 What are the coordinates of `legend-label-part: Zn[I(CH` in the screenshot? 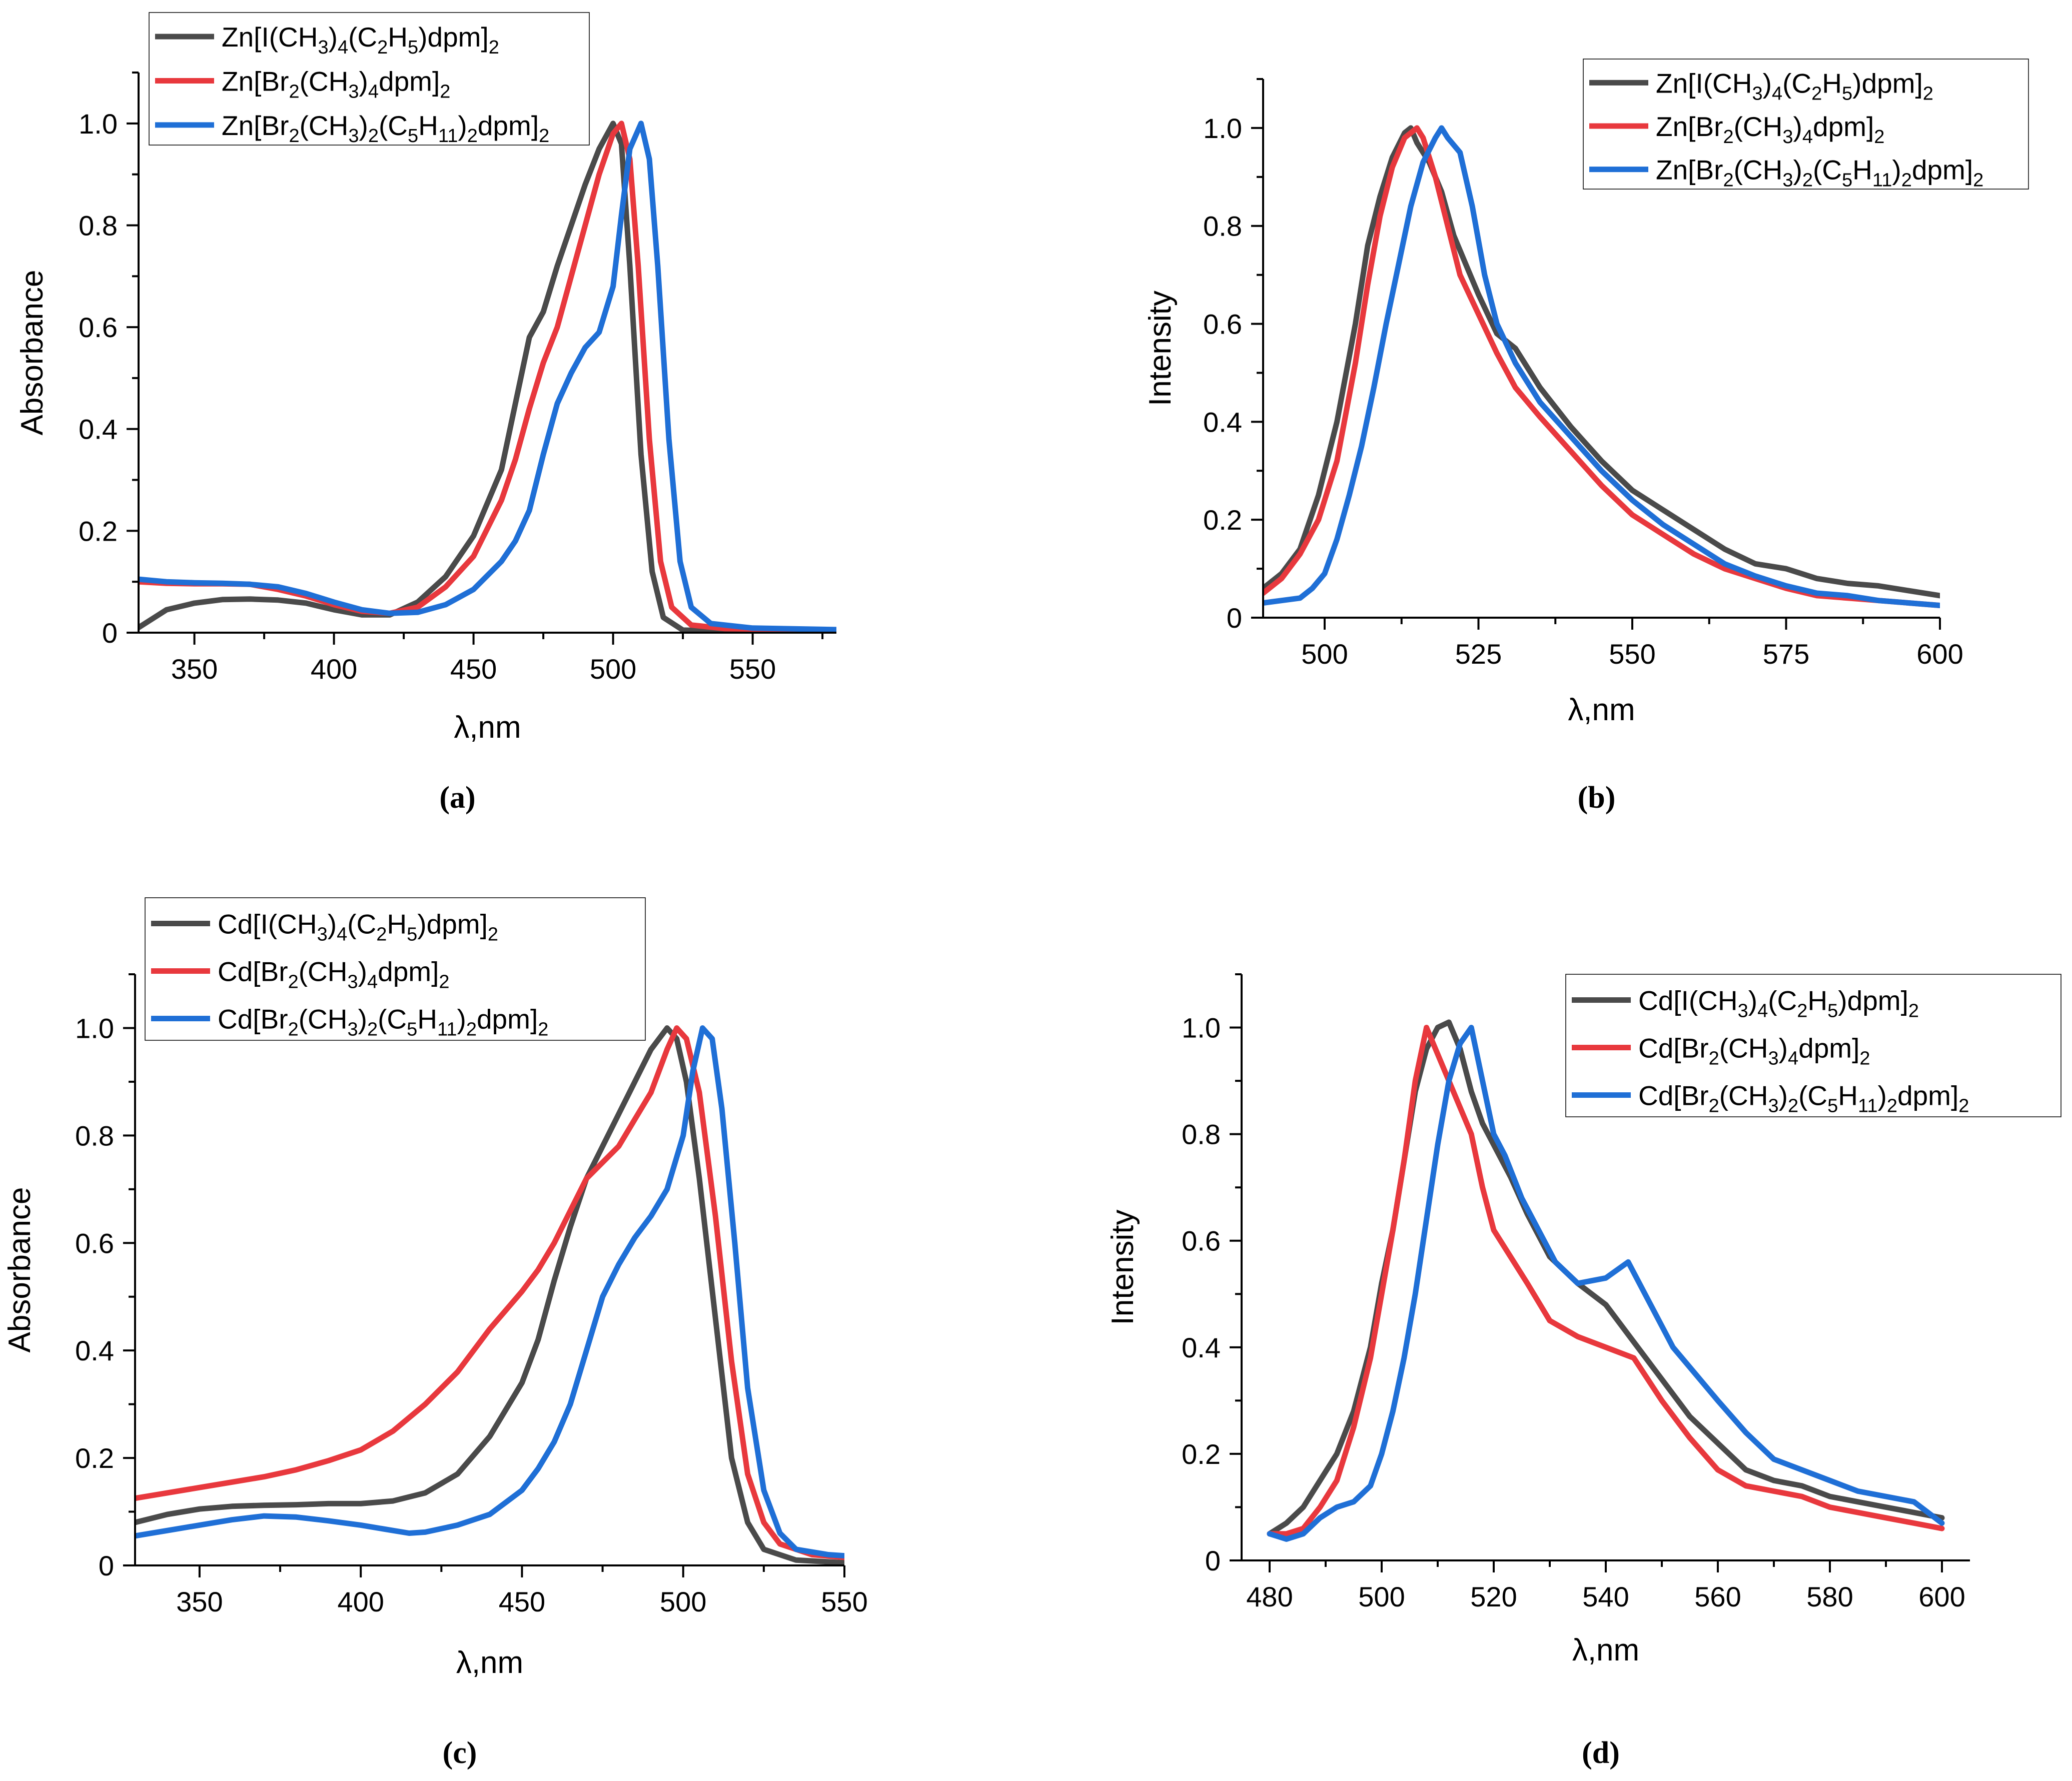 It's located at (270, 37).